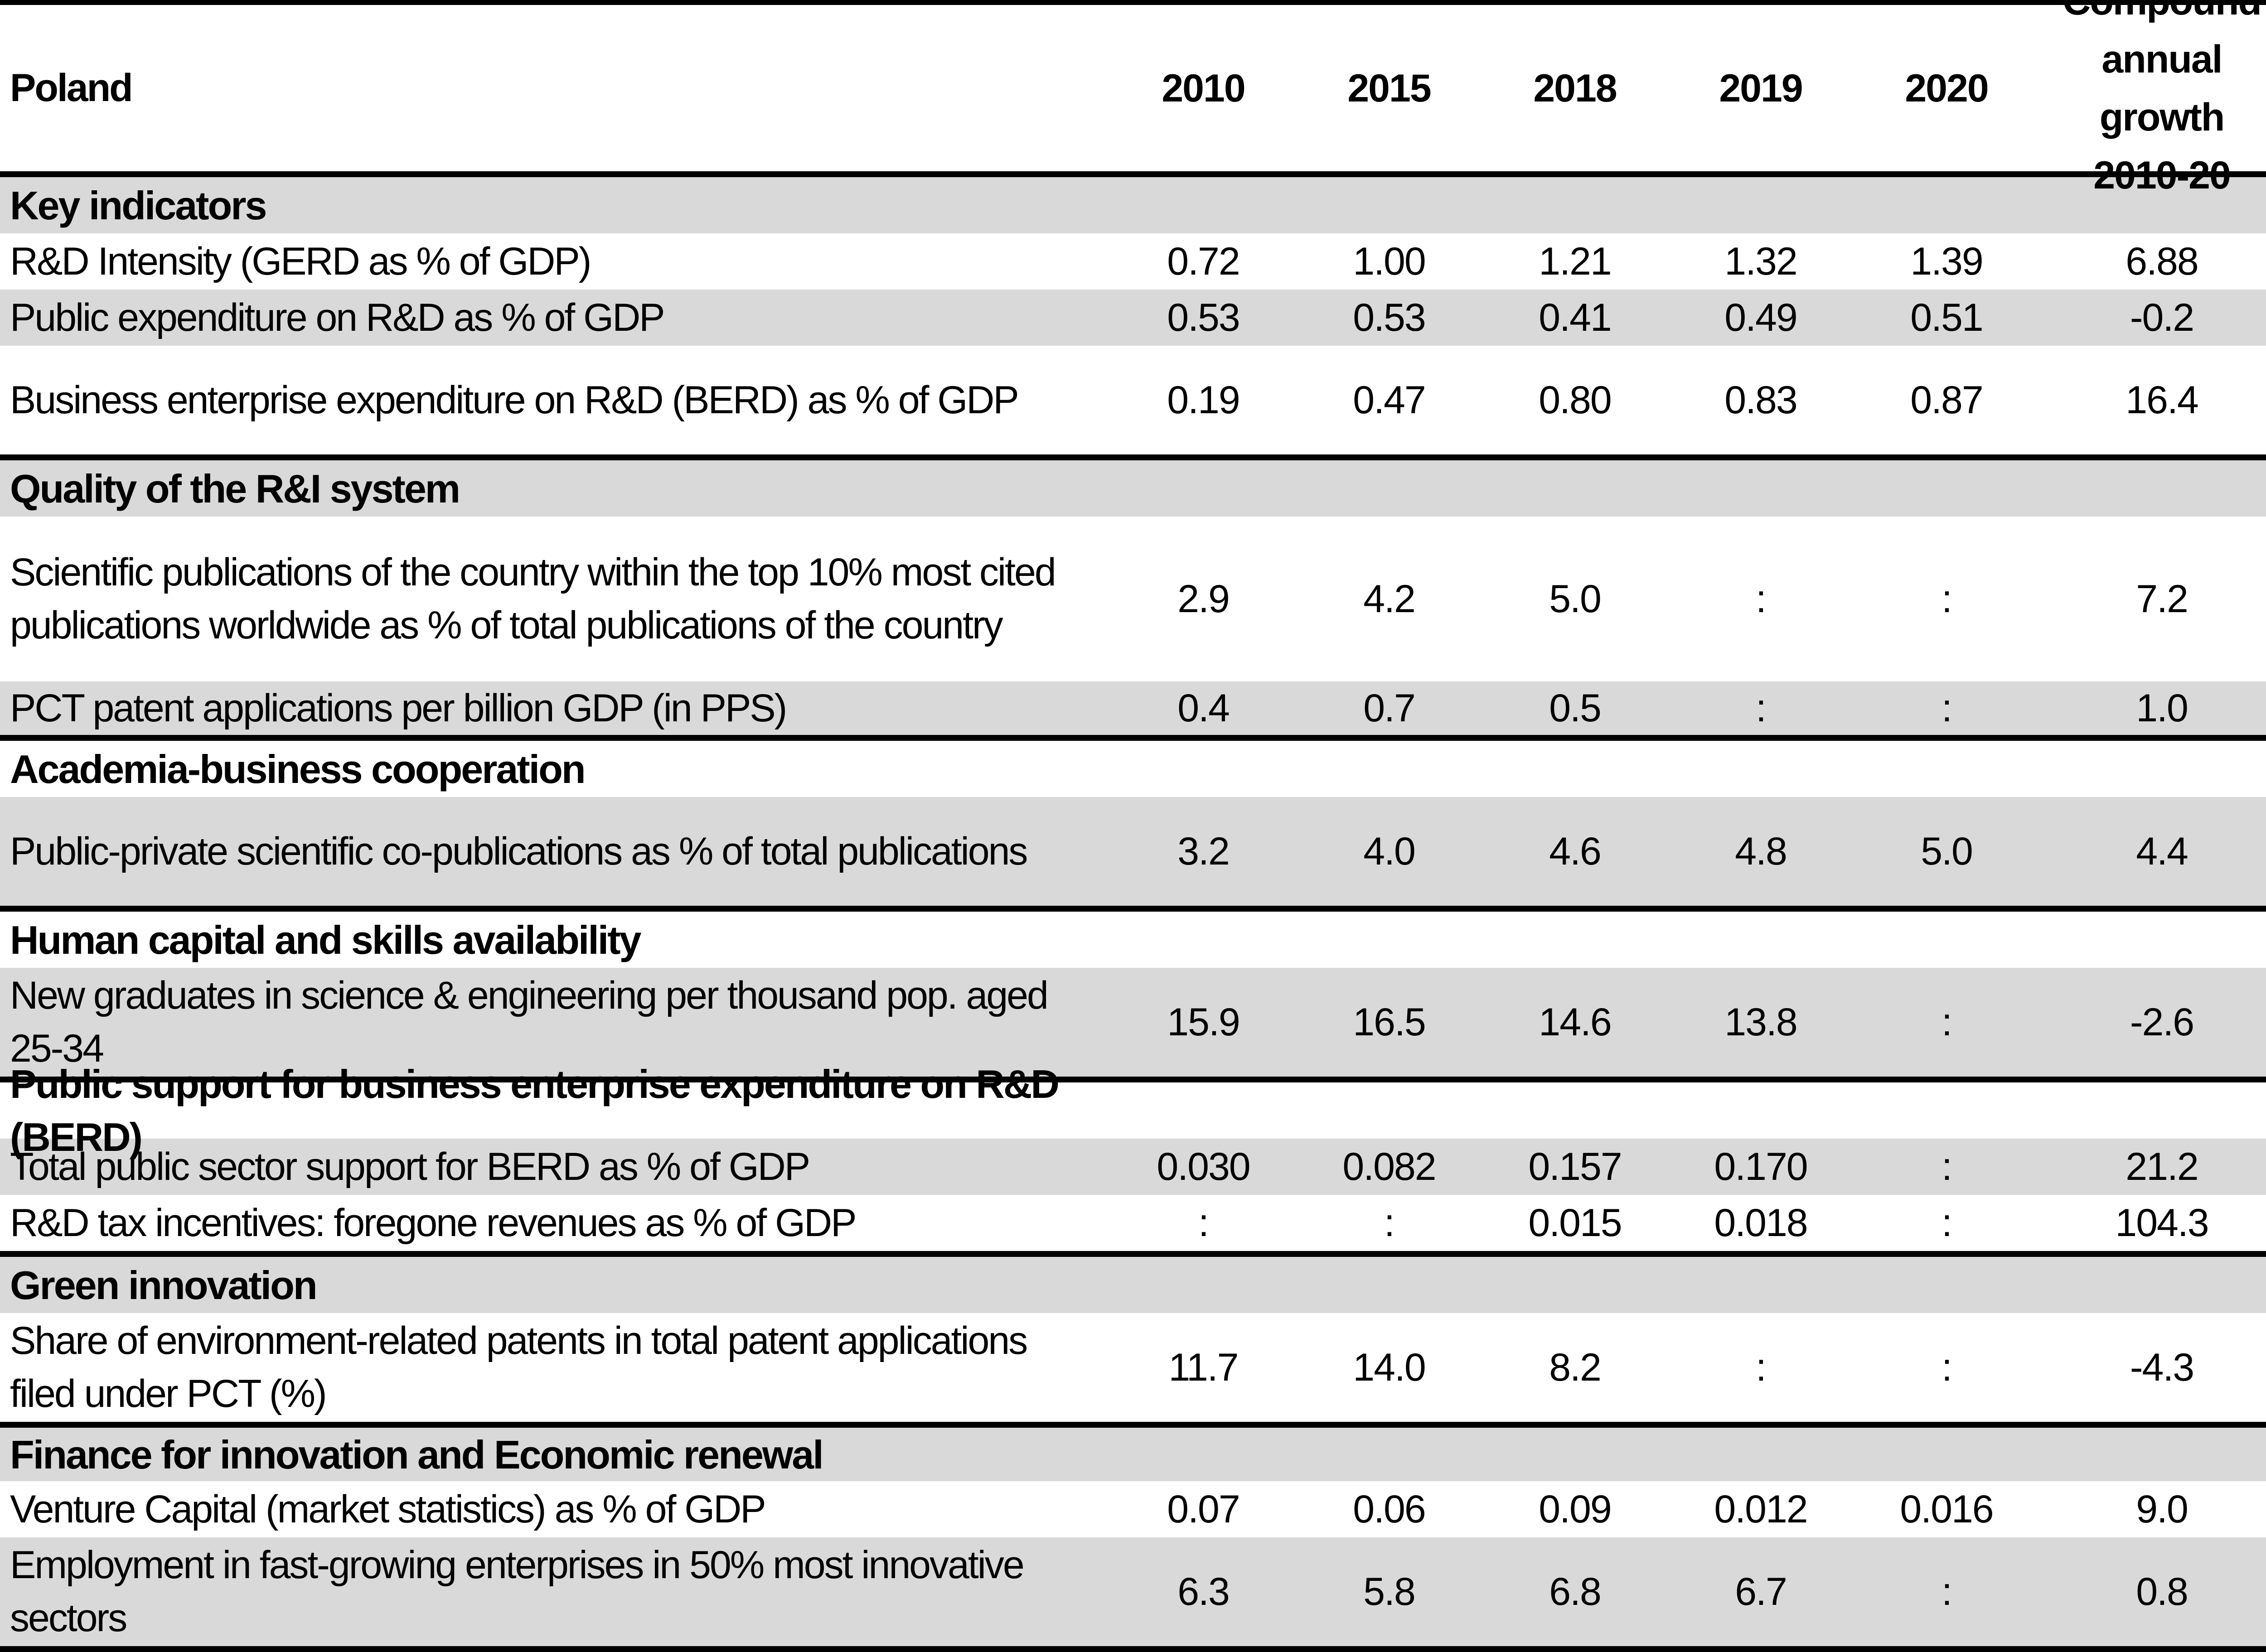 This screenshot has width=2266, height=1652. I want to click on value-cell-cagr: 21.2, so click(2162, 1166).